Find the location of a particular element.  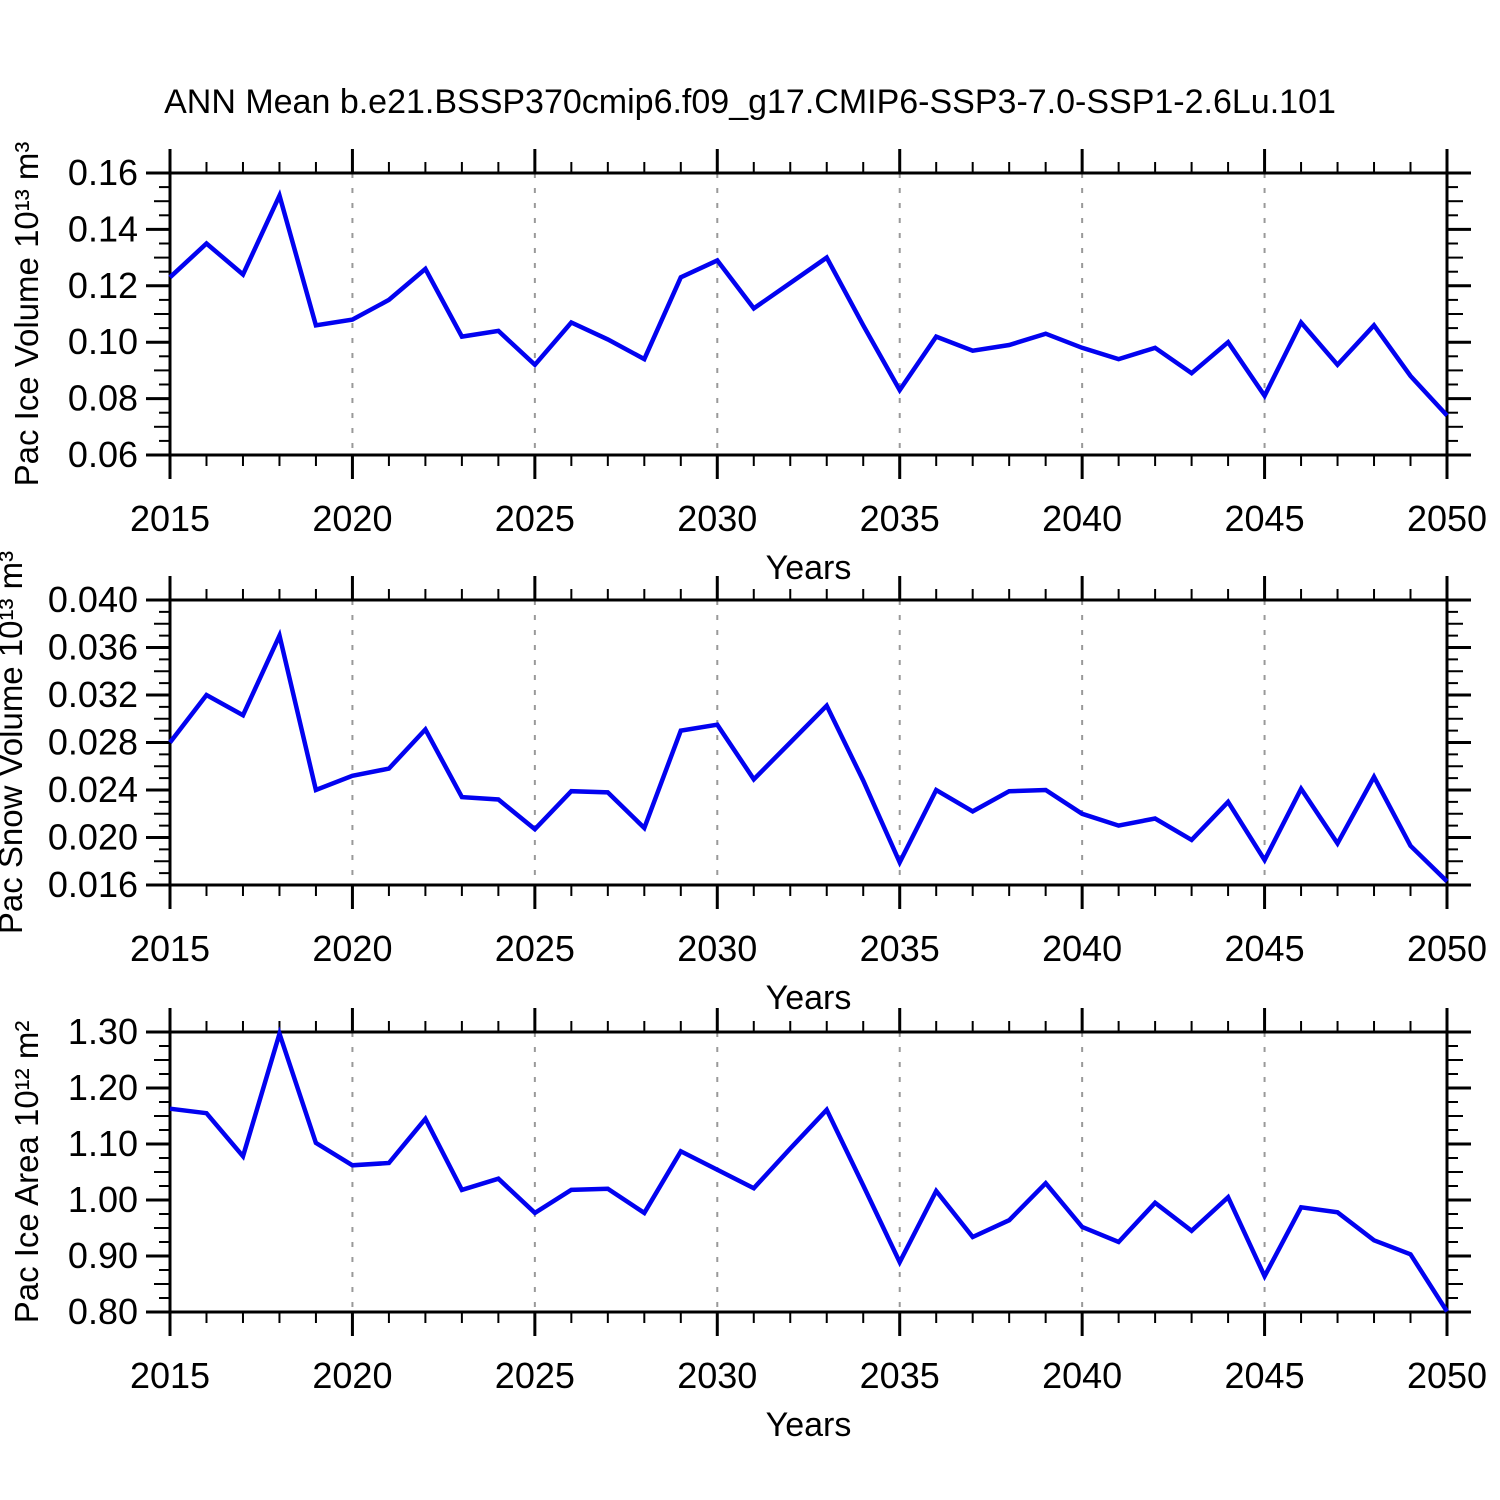

y-tick-label: 0.10 is located at coordinates (103, 341).